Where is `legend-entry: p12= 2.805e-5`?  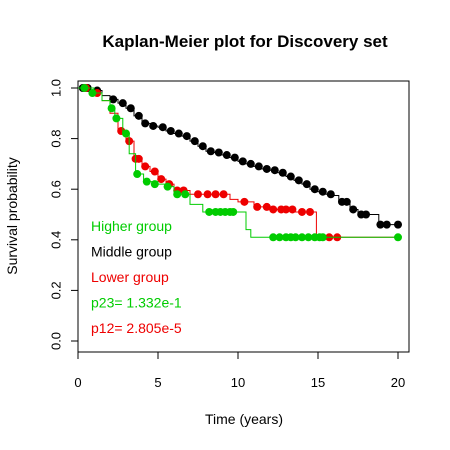
legend-entry: p12= 2.805e-5 is located at coordinates (136, 328).